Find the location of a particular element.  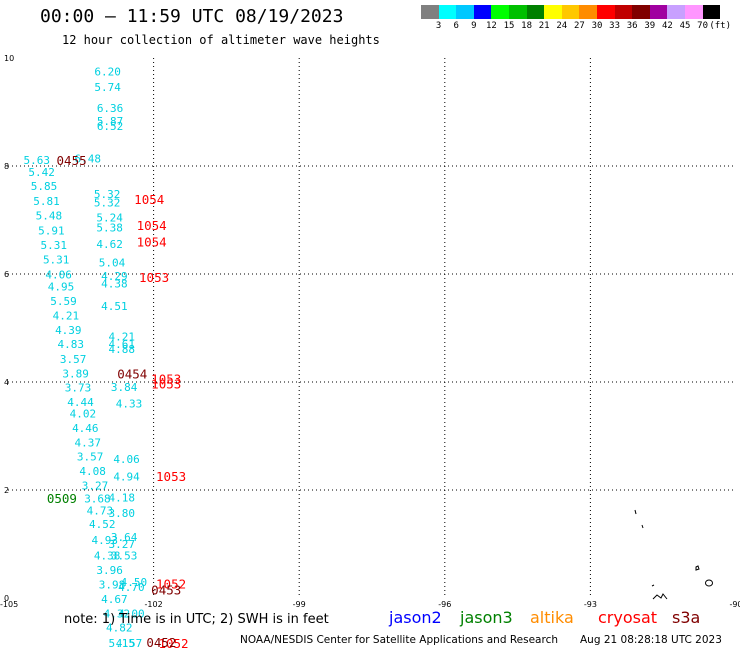

wave-height-colorbar is located at coordinates (571, 13).